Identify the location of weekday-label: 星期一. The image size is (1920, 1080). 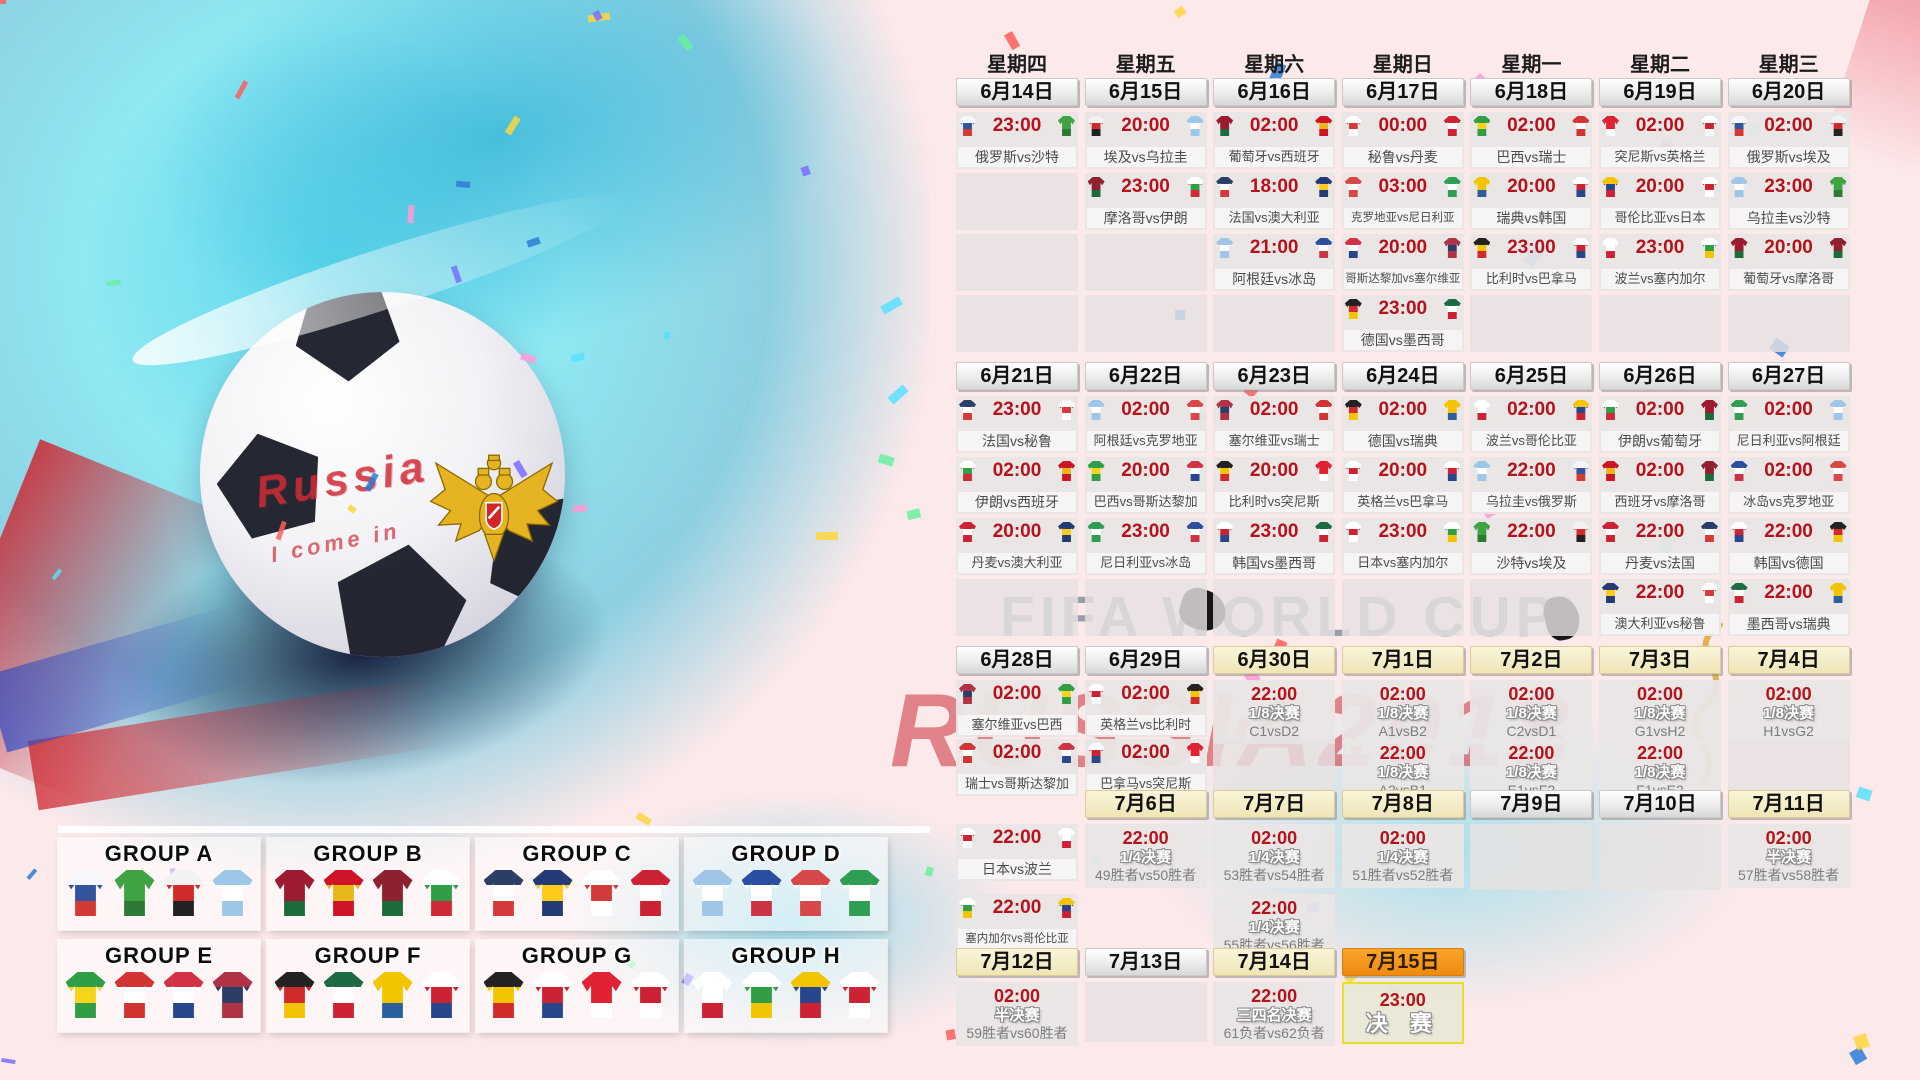
(1531, 65).